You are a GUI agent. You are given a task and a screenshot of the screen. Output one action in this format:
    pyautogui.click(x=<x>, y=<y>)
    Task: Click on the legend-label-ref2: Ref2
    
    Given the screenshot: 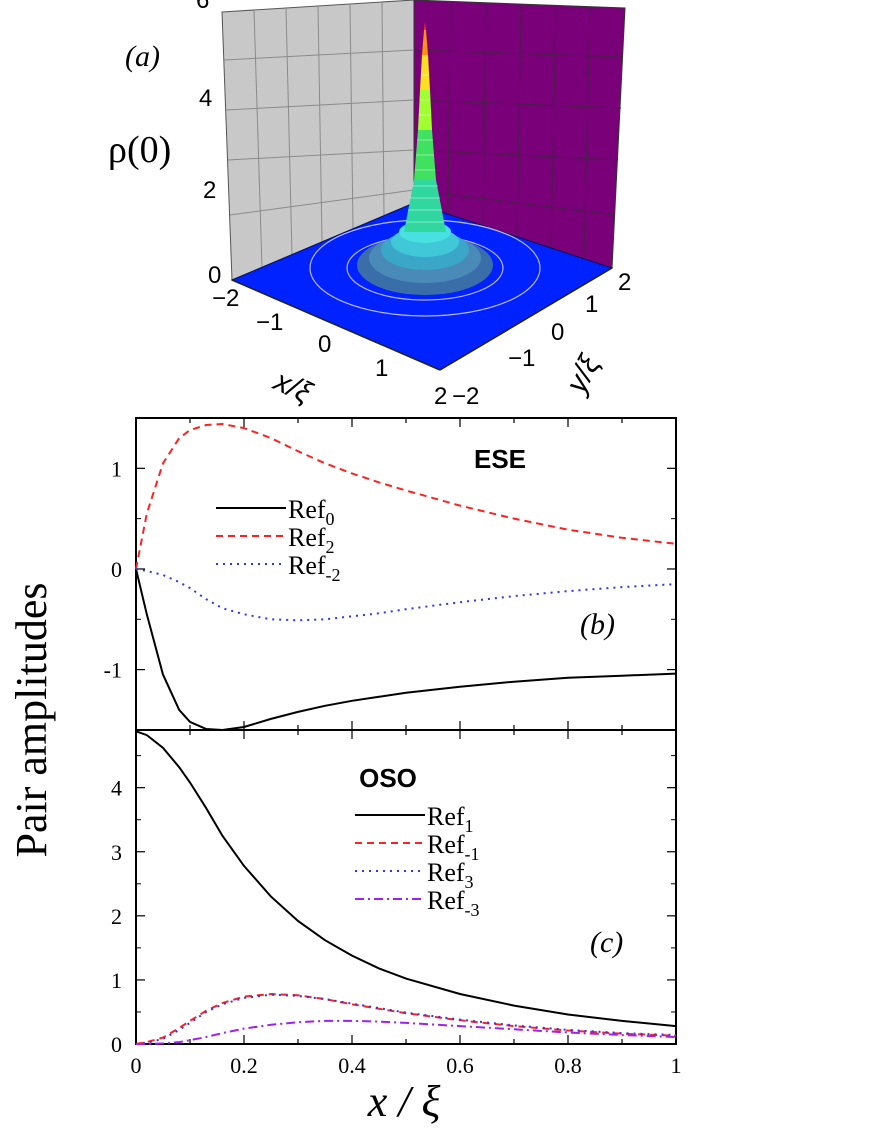 What is the action you would take?
    pyautogui.click(x=311, y=540)
    